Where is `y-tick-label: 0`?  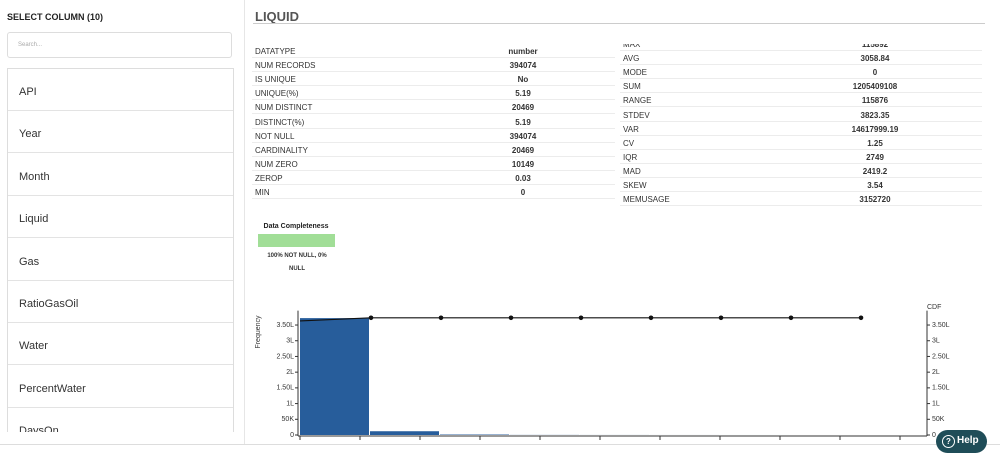 y-tick-label: 0 is located at coordinates (292, 435).